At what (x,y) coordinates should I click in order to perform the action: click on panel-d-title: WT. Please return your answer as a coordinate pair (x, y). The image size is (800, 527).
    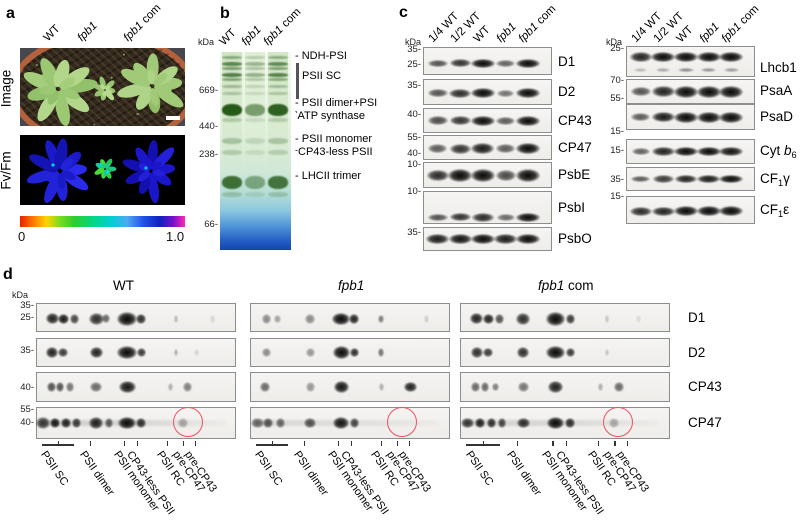
    Looking at the image, I should click on (123, 285).